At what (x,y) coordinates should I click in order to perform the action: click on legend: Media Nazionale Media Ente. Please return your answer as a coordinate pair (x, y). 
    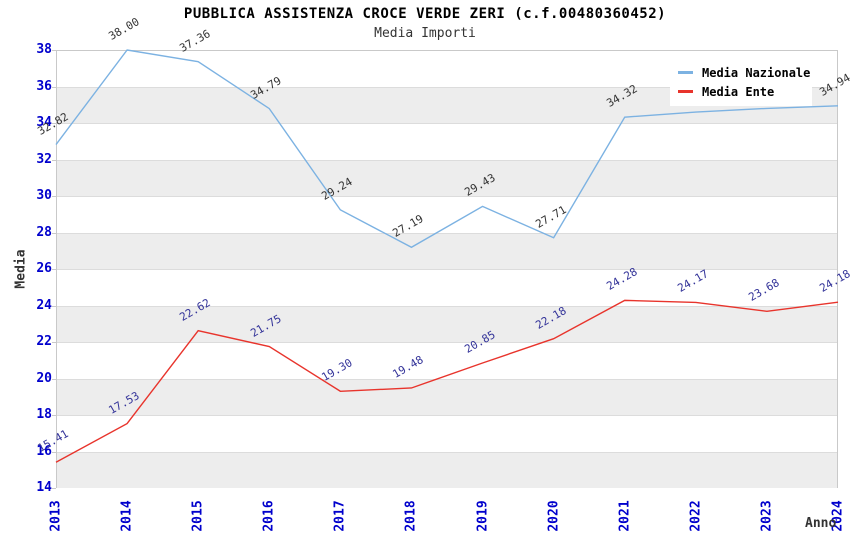
    Looking at the image, I should click on (741, 82).